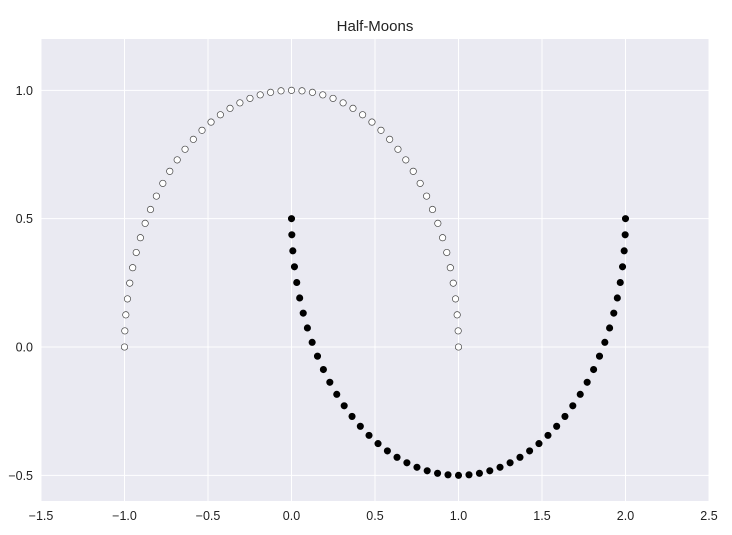 The image size is (732, 535). Describe the element at coordinates (708, 516) in the screenshot. I see `x-tick-label: 2.5` at that location.